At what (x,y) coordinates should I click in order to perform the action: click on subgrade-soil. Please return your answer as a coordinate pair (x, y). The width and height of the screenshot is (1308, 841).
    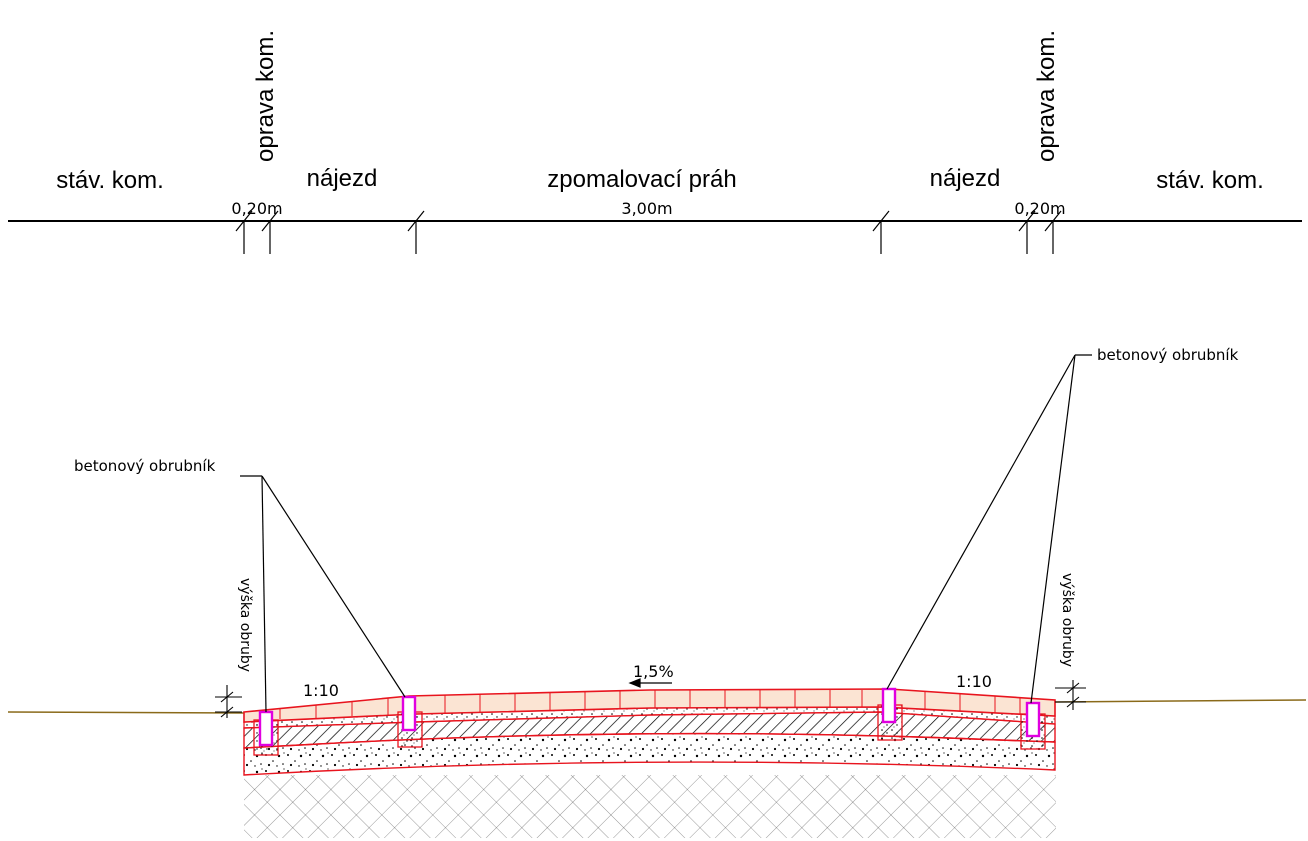
    Looking at the image, I should click on (650, 806).